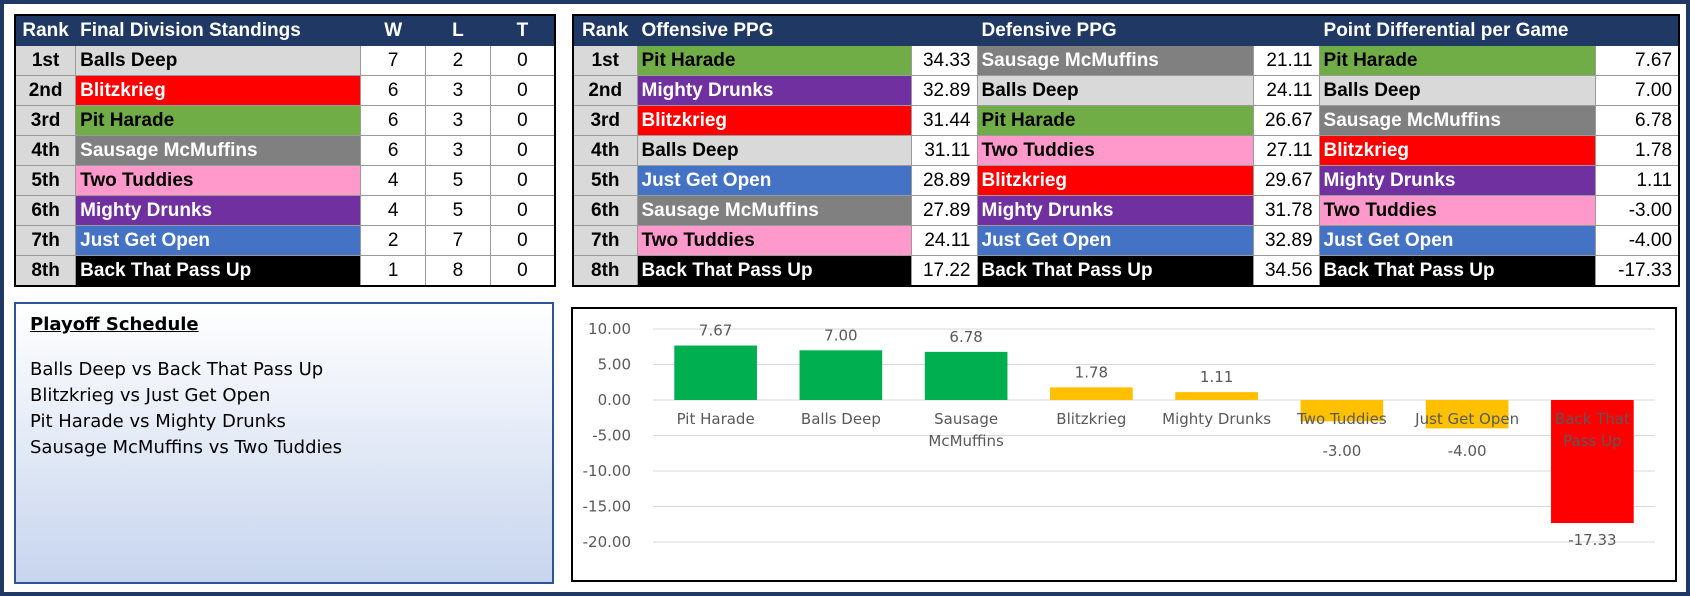 This screenshot has width=1690, height=596. Describe the element at coordinates (458, 271) in the screenshot. I see `losses-cell: 8` at that location.